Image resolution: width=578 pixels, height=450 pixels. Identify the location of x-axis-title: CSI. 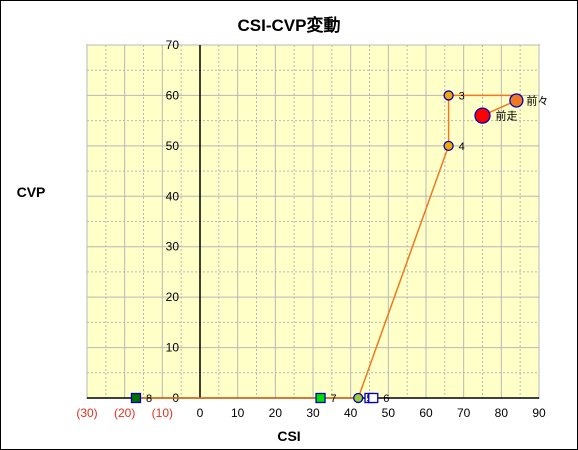
(288, 436).